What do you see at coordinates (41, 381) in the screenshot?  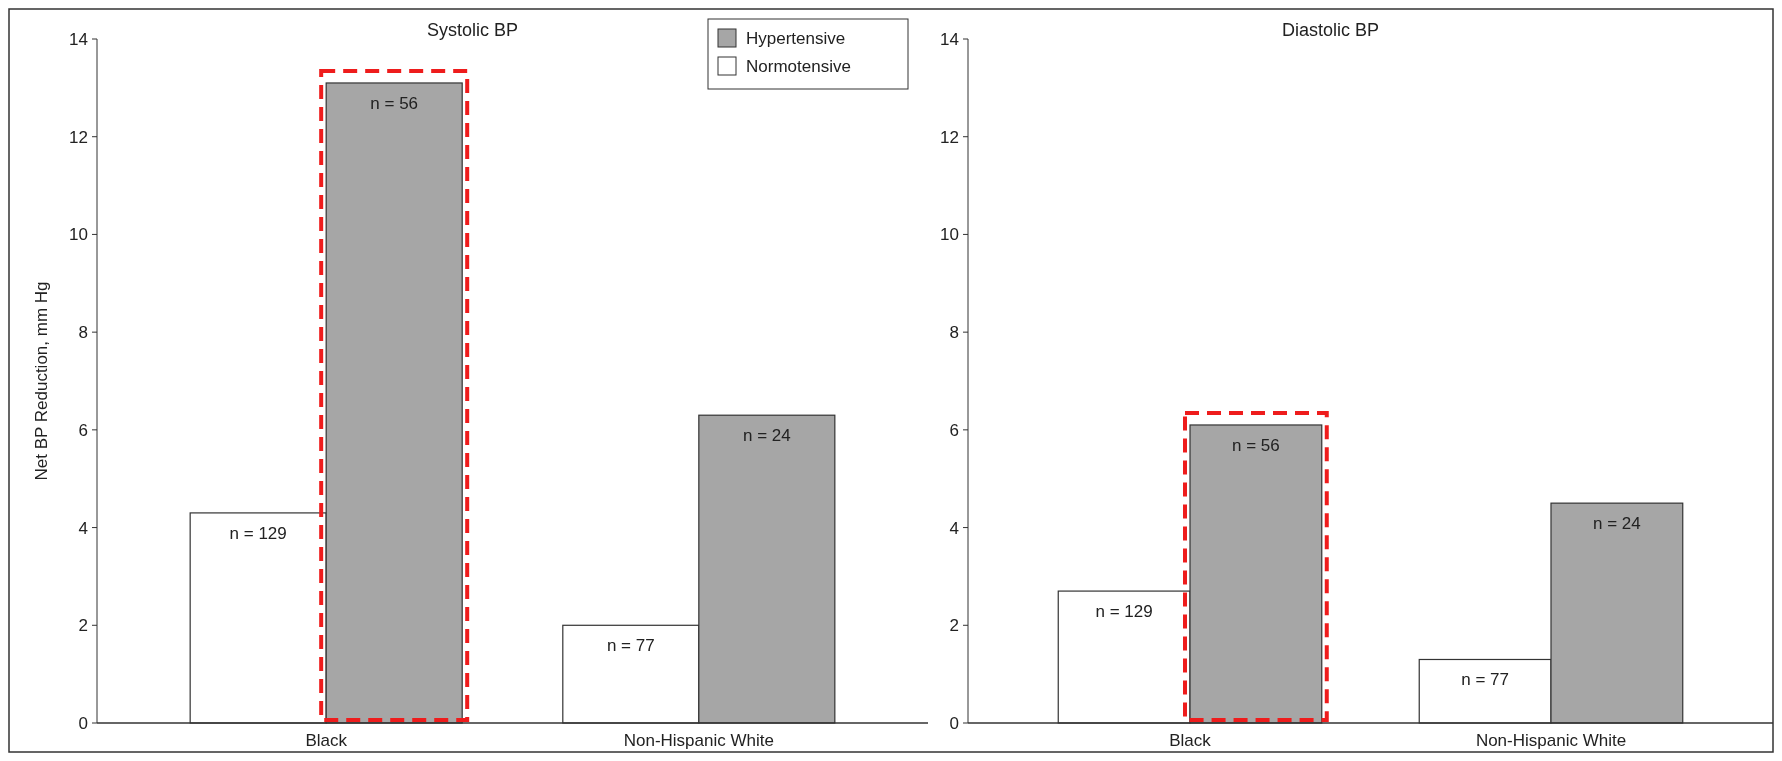 I see `y-axis-title: Net BP Reduction, mm Hg` at bounding box center [41, 381].